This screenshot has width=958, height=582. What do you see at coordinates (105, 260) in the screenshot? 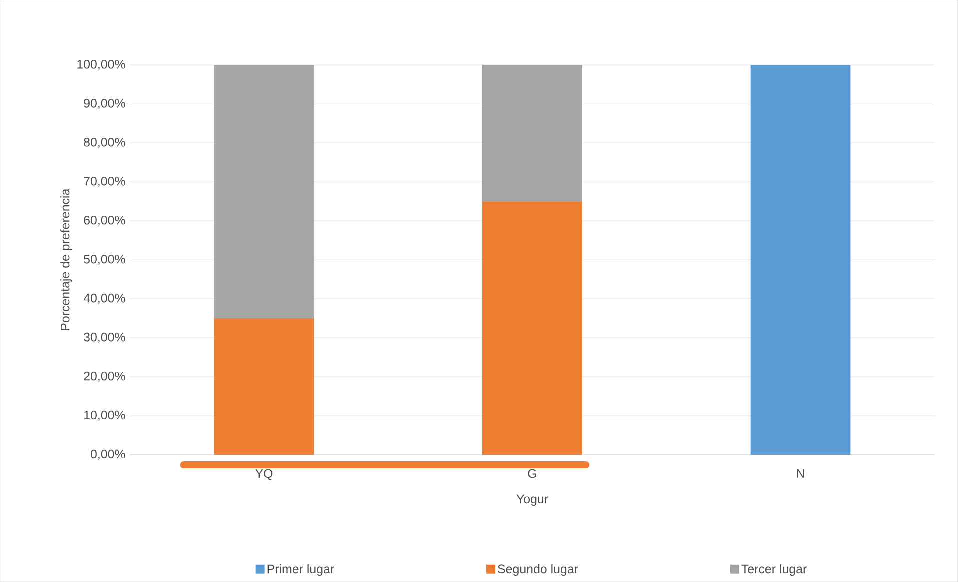
I see `y-tick-label: 50,00%` at bounding box center [105, 260].